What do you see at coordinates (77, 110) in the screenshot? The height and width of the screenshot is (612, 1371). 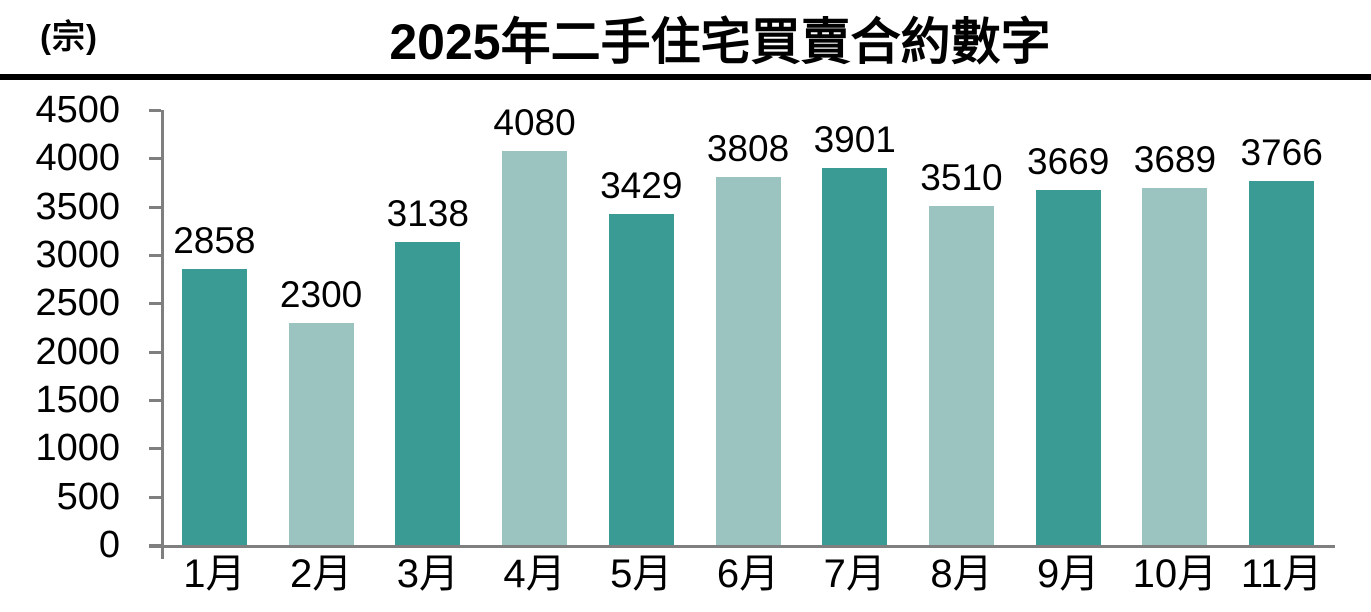 I see `y-tick-label: 4500` at bounding box center [77, 110].